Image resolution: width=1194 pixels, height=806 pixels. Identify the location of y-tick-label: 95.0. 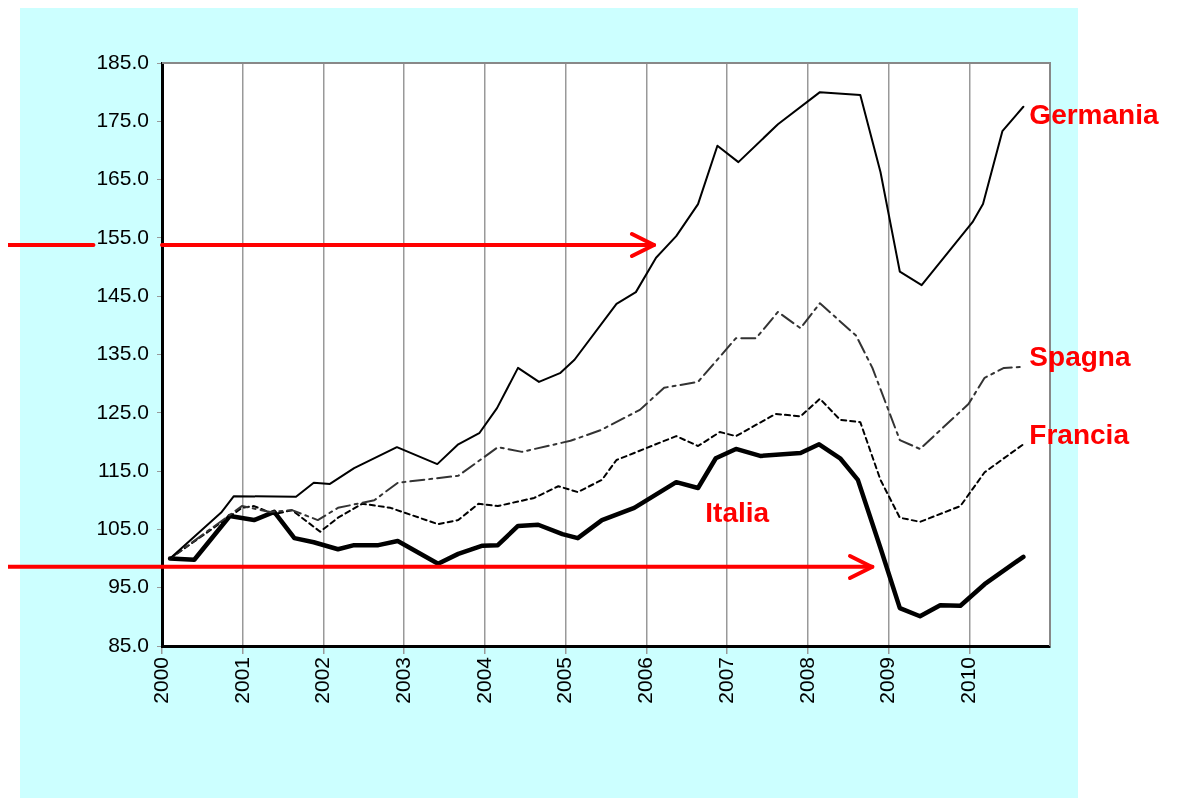
(128, 586).